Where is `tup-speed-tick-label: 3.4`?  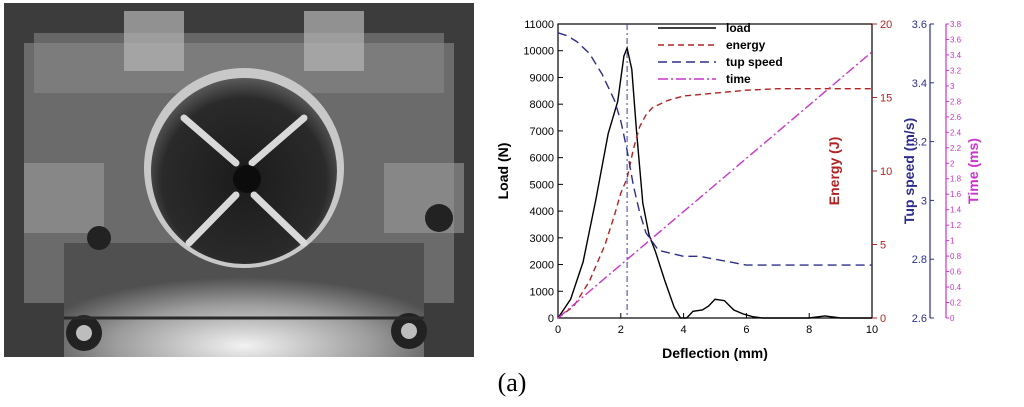 tup-speed-tick-label: 3.4 is located at coordinates (919, 84).